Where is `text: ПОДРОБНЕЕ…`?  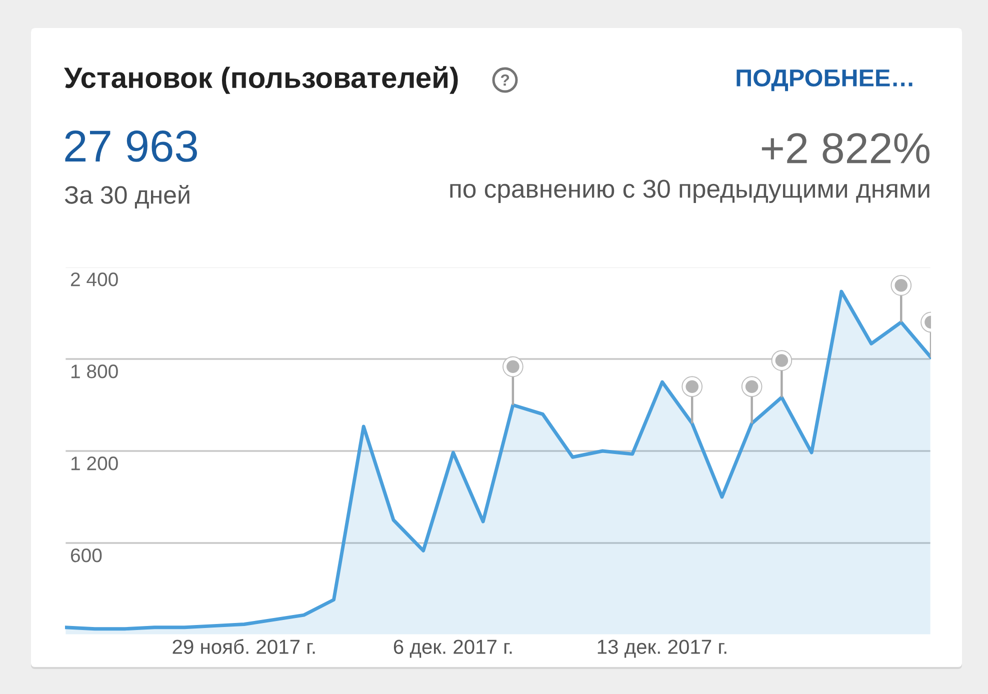 text: ПОДРОБНЕЕ… is located at coordinates (824, 80).